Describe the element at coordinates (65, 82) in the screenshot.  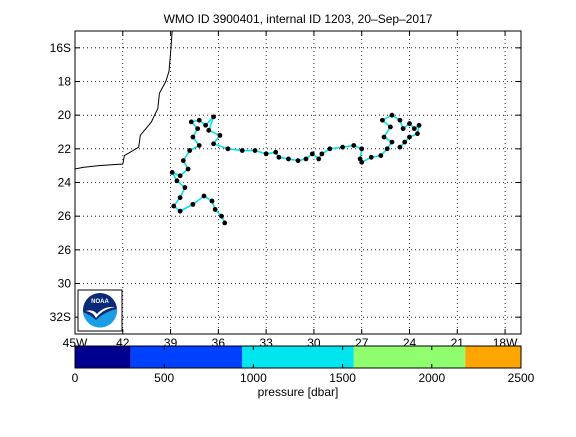
I see `lat-tick-label: 18` at that location.